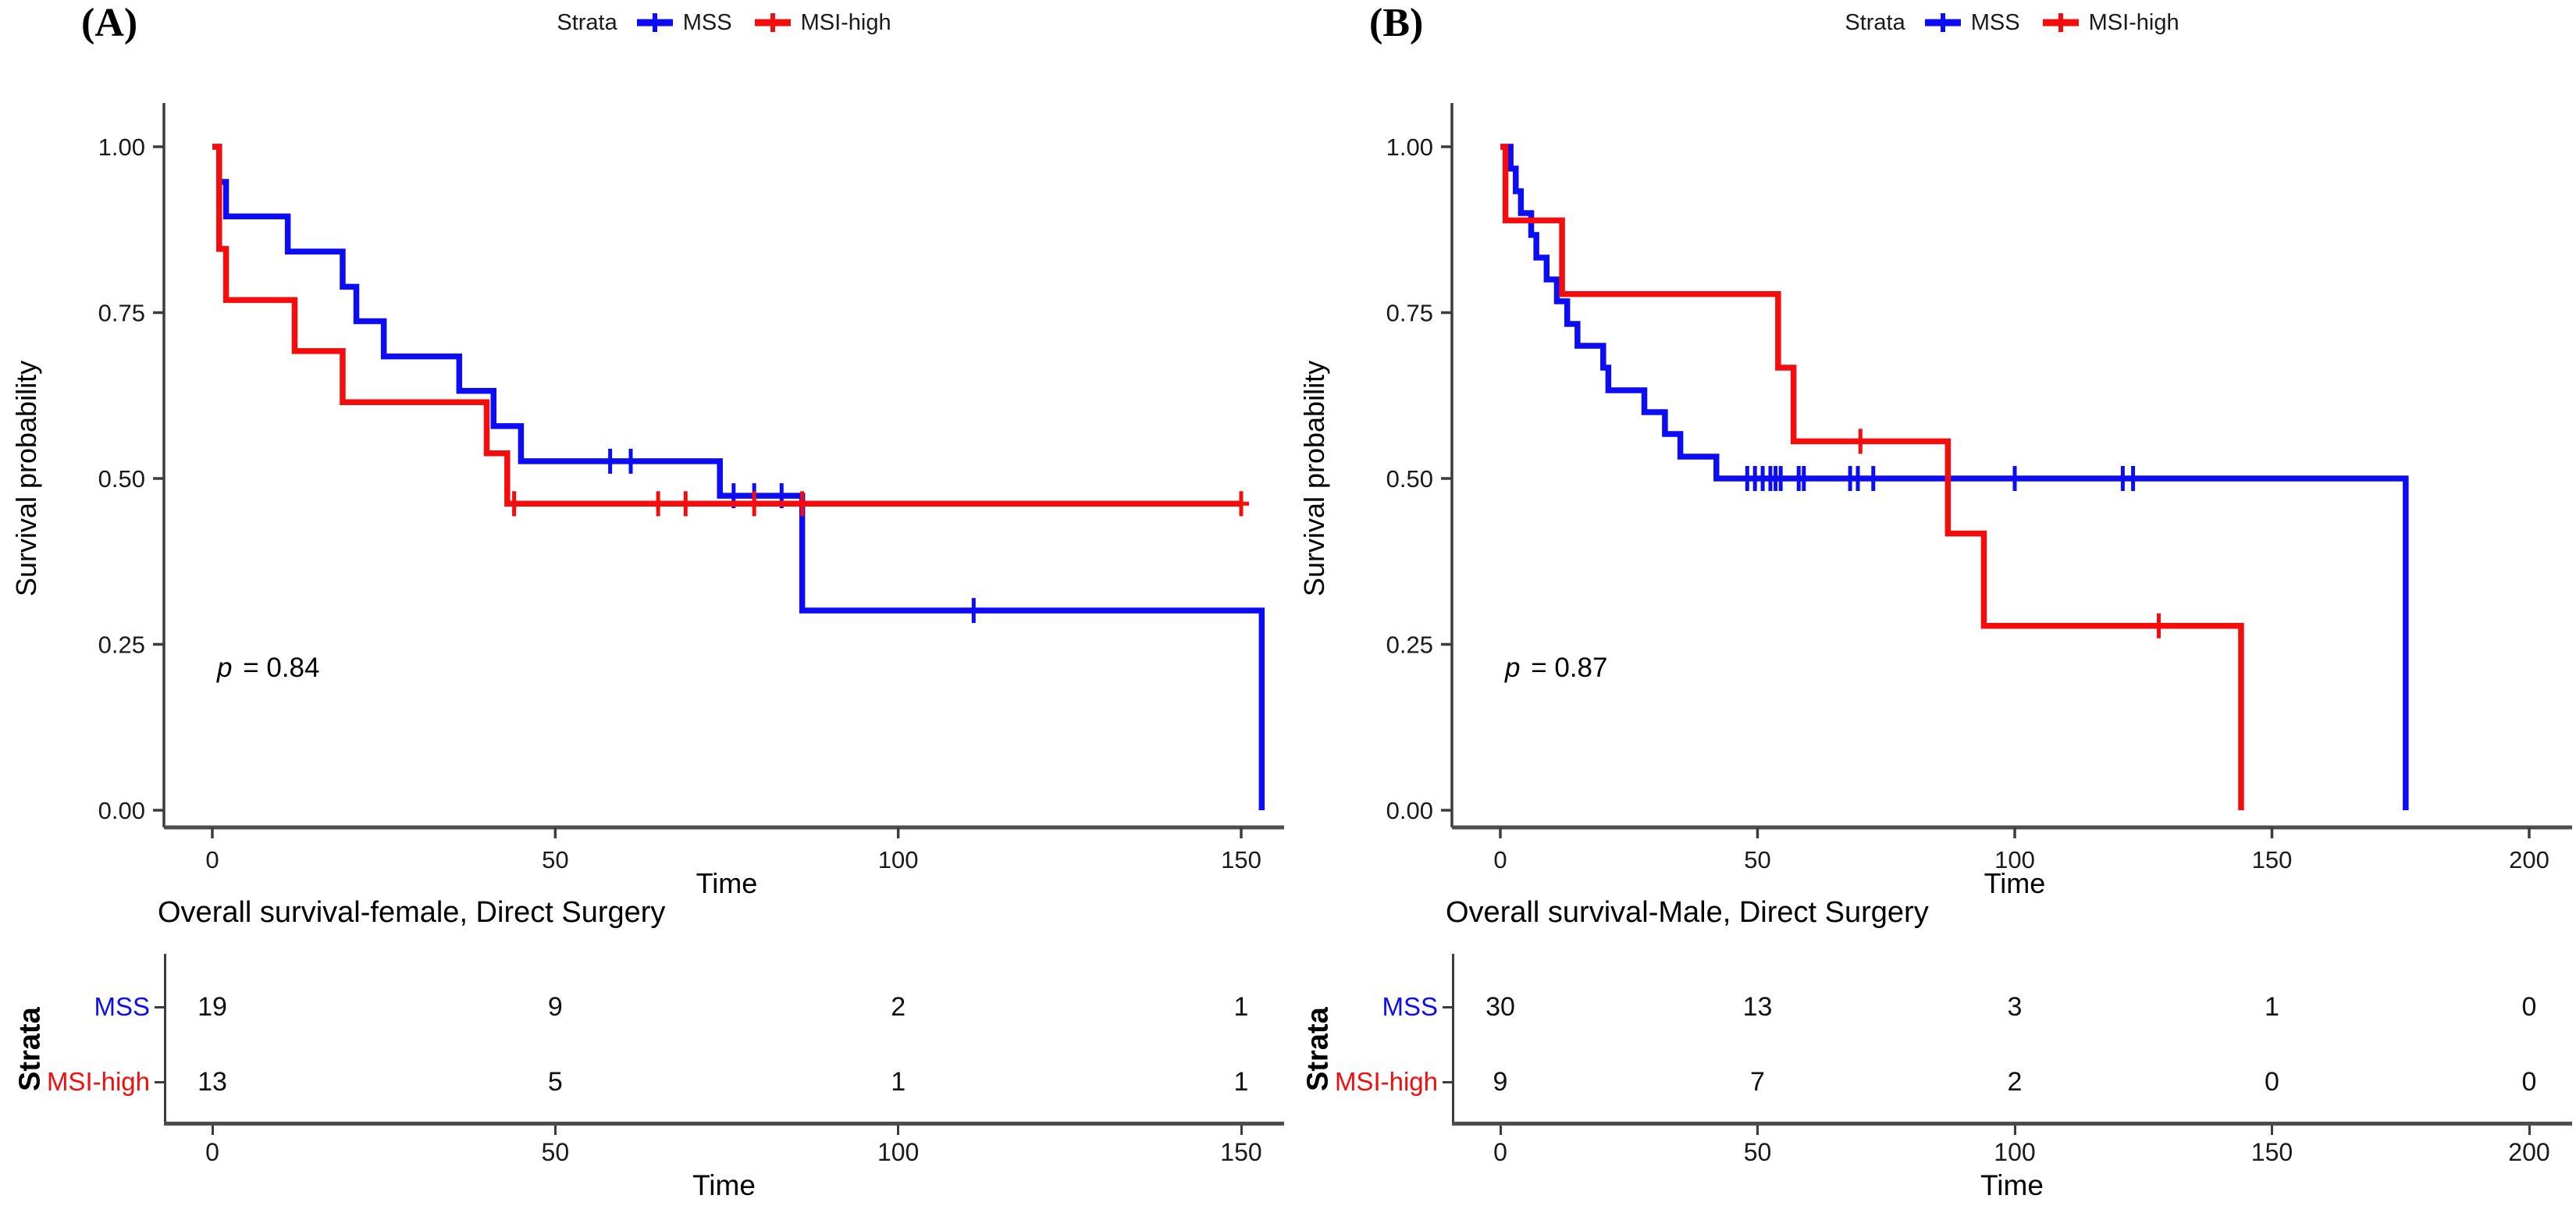 The height and width of the screenshot is (1213, 2576). I want to click on p-value-label: p = 0.84, so click(268, 668).